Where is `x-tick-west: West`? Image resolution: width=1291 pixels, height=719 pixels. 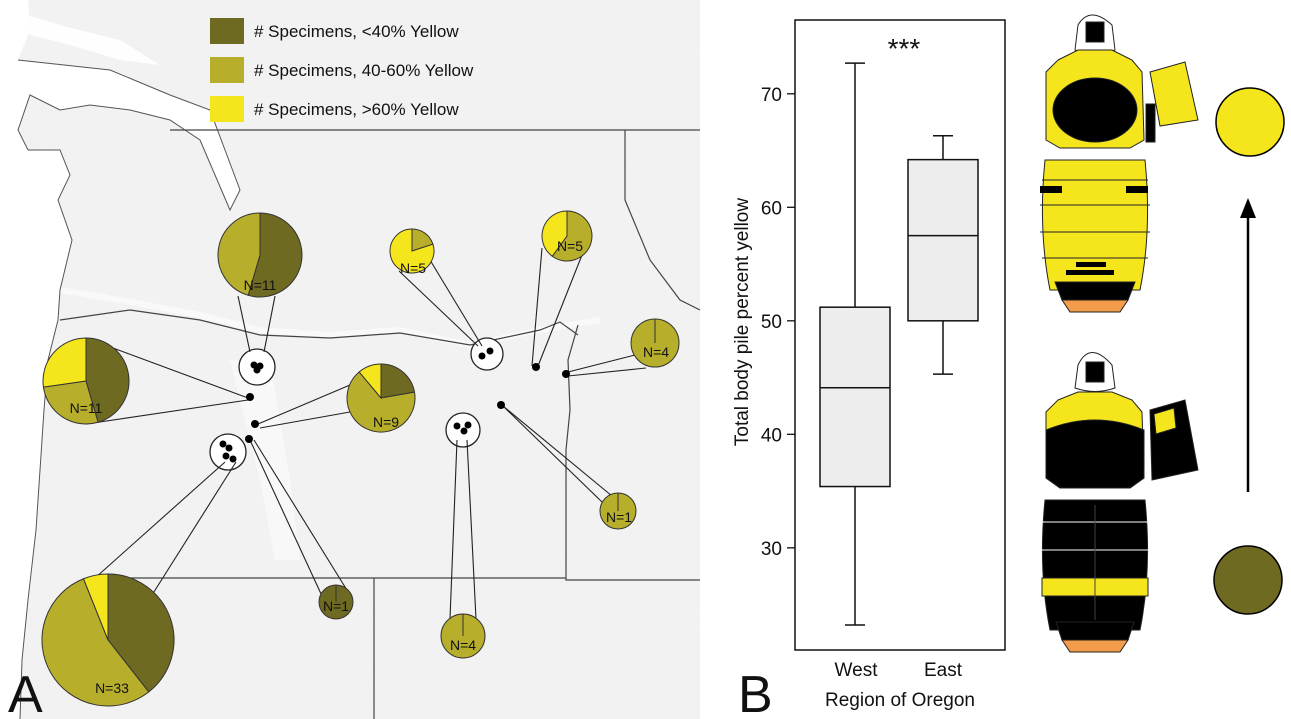
x-tick-west: West is located at coordinates (857, 670).